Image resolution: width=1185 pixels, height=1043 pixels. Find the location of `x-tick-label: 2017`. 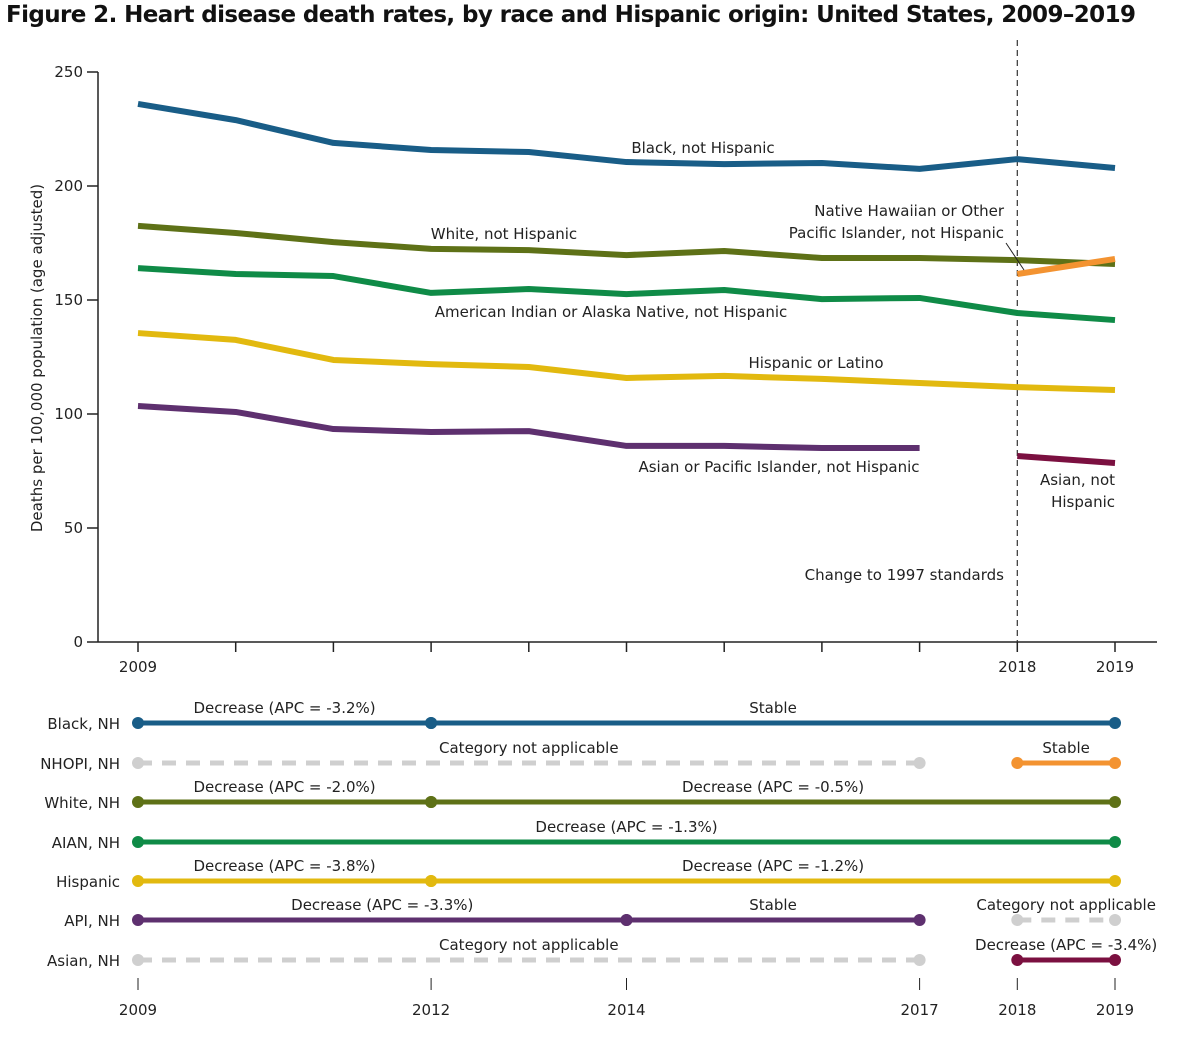

x-tick-label: 2017 is located at coordinates (920, 1010).